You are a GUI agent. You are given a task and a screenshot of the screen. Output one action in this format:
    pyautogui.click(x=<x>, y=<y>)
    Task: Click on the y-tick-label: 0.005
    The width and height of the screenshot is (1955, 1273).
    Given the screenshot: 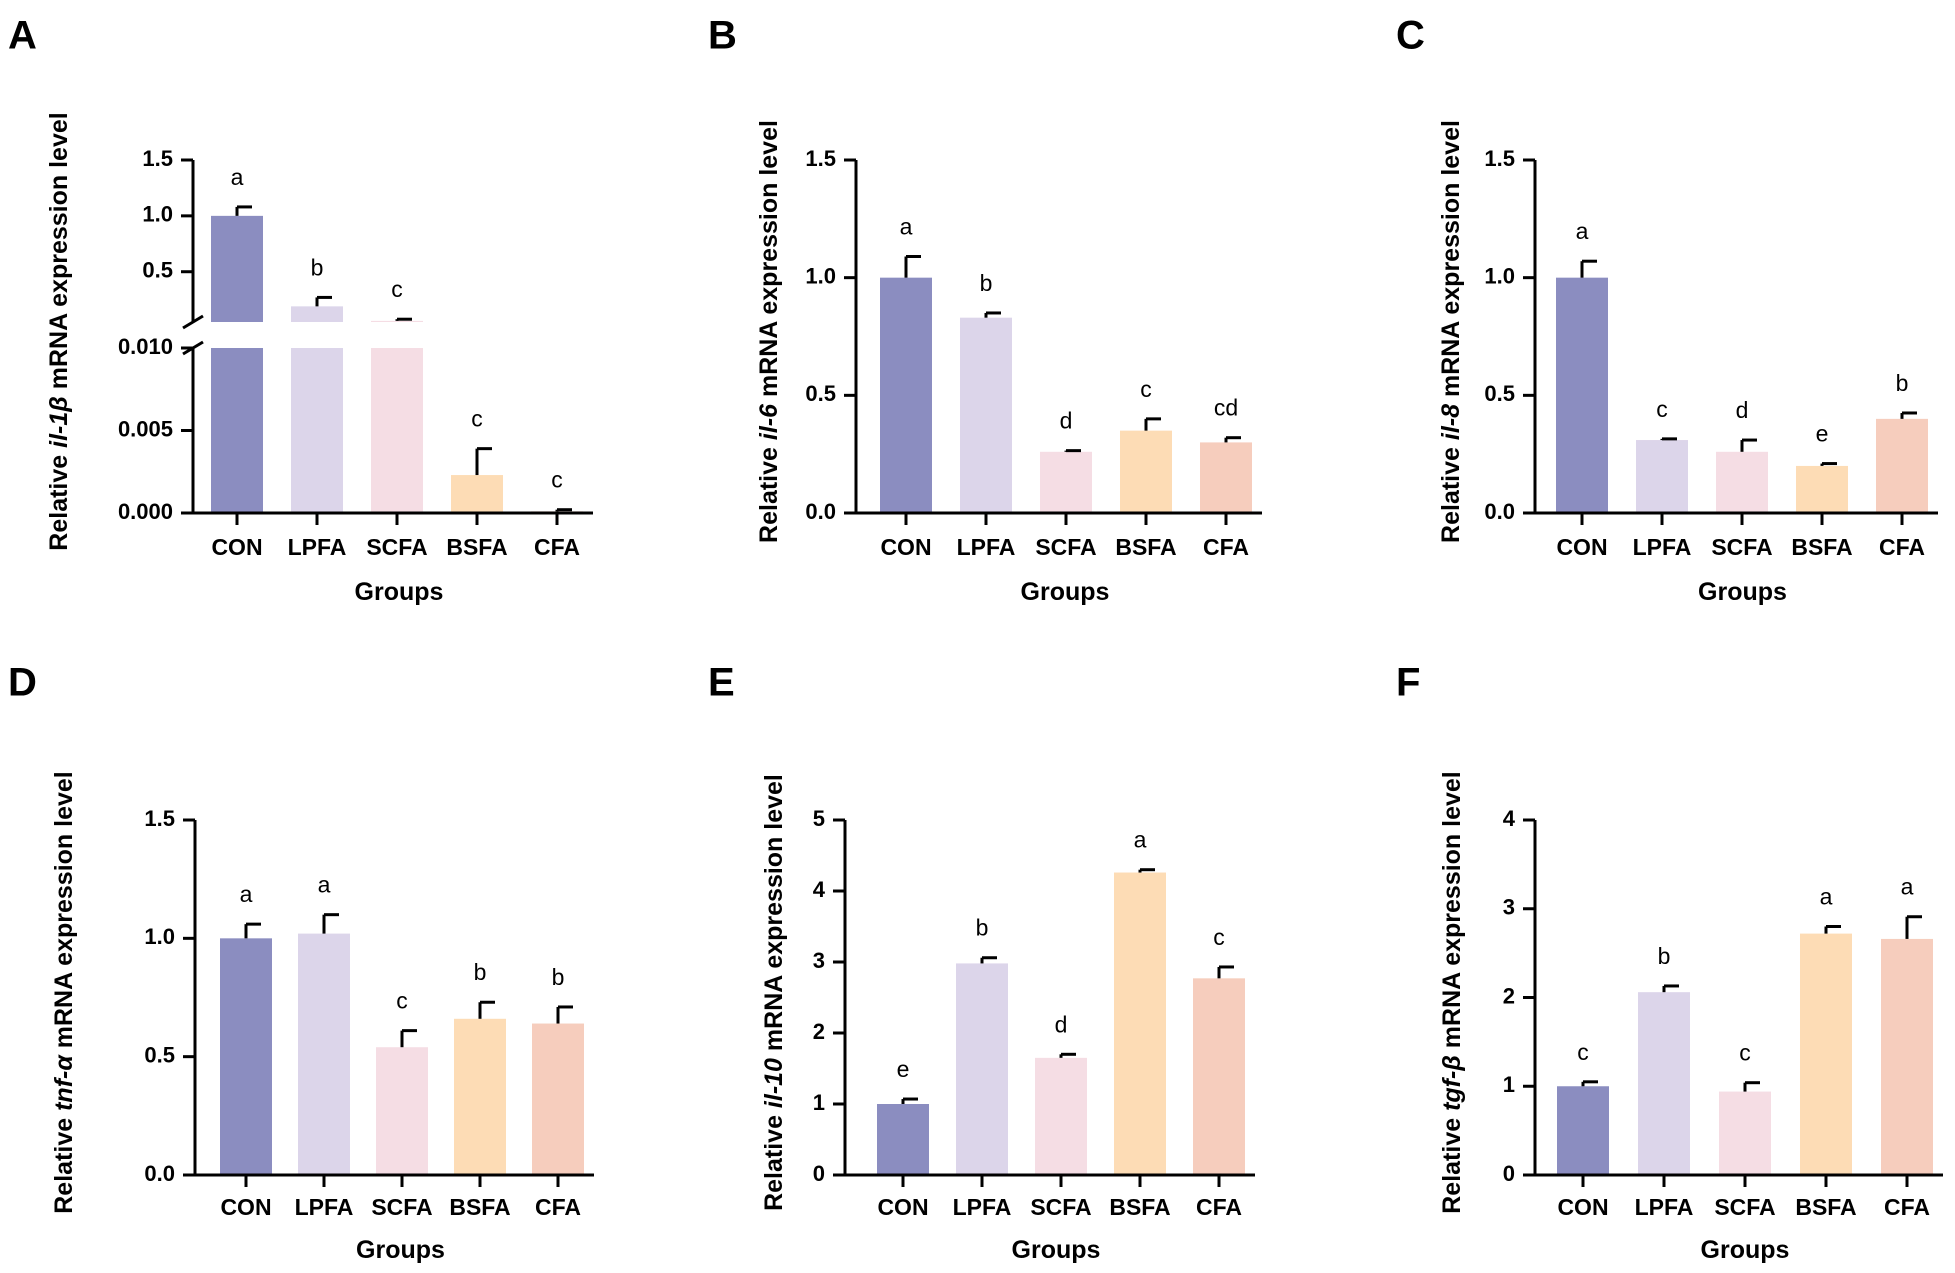 What is the action you would take?
    pyautogui.click(x=145, y=428)
    